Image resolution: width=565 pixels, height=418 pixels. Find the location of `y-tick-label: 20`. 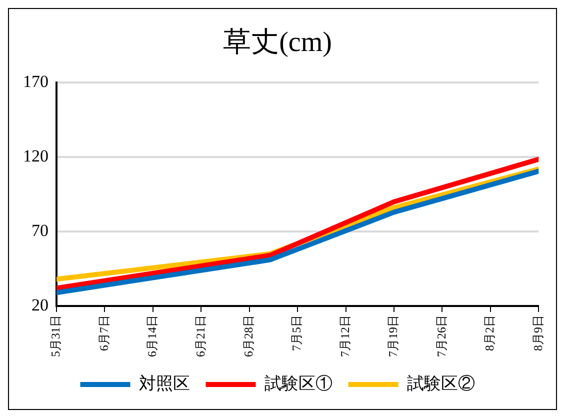

y-tick-label: 20 is located at coordinates (40, 304).